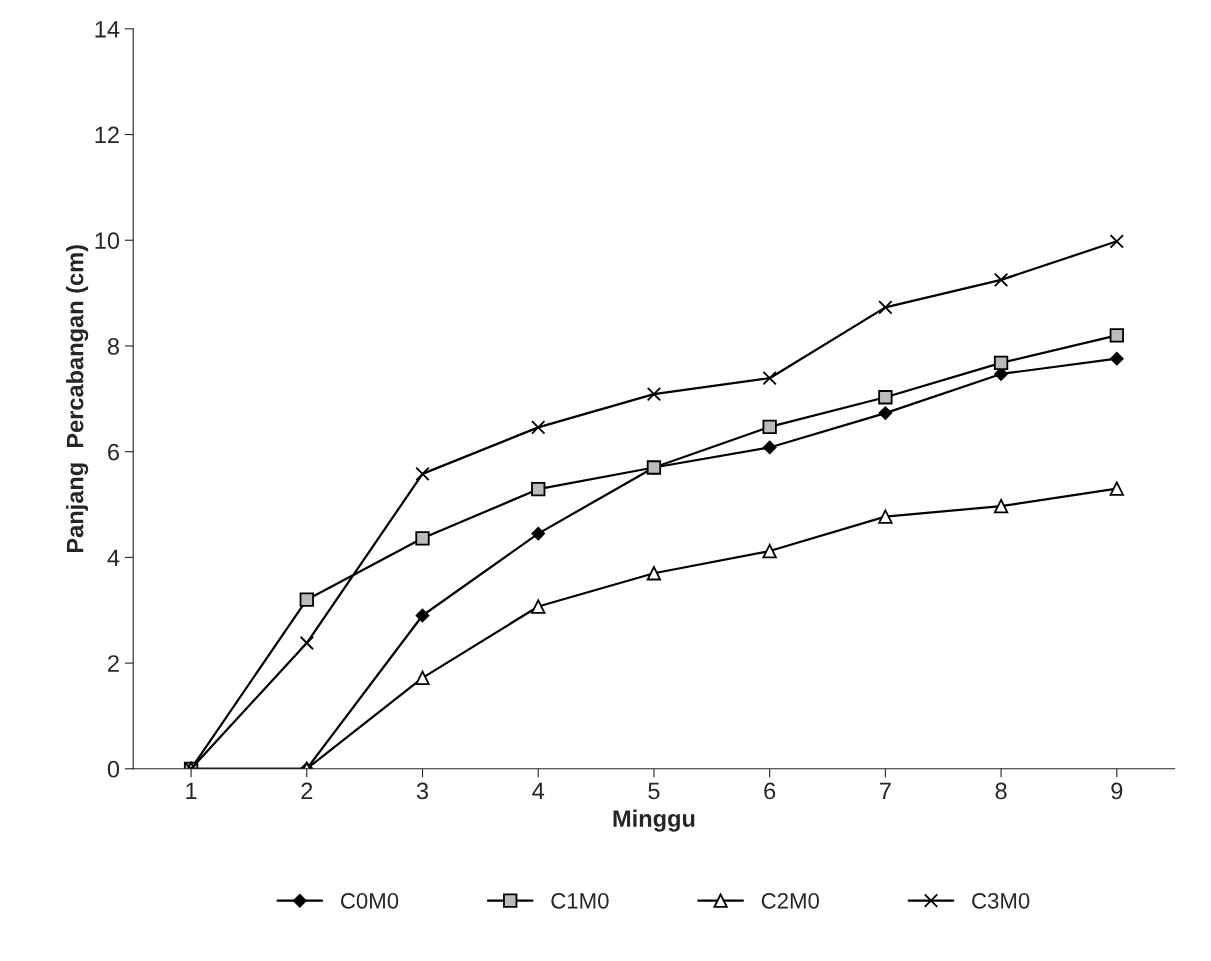 The height and width of the screenshot is (961, 1211). What do you see at coordinates (885, 791) in the screenshot?
I see `x-tick-label: 7` at bounding box center [885, 791].